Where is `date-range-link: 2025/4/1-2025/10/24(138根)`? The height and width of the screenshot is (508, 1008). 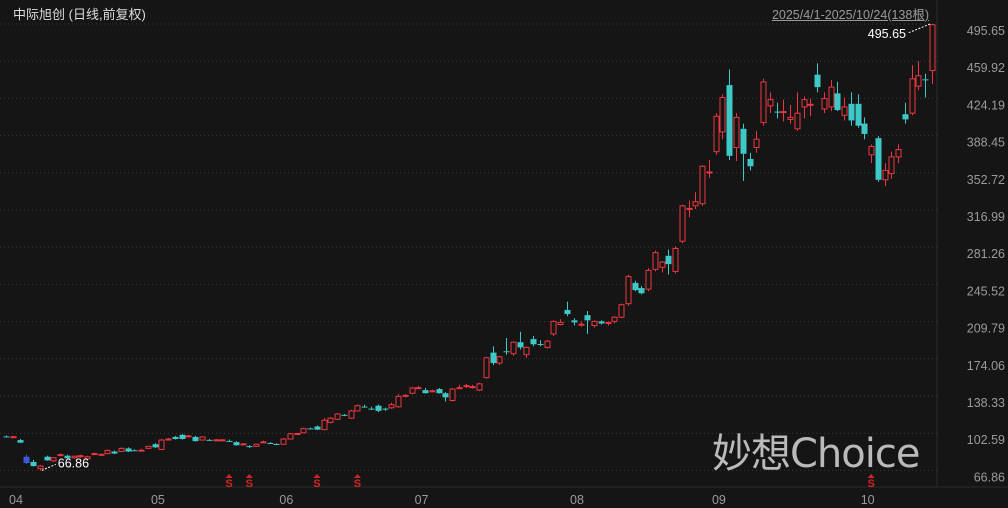 date-range-link: 2025/4/1-2025/10/24(138根) is located at coordinates (850, 15).